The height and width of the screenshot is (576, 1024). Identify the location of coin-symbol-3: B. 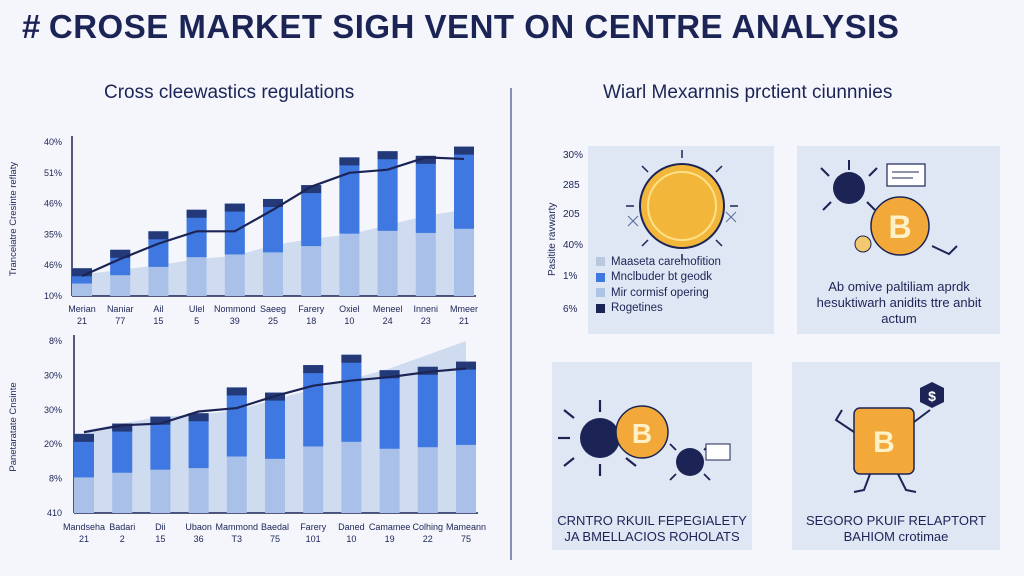
(884, 442).